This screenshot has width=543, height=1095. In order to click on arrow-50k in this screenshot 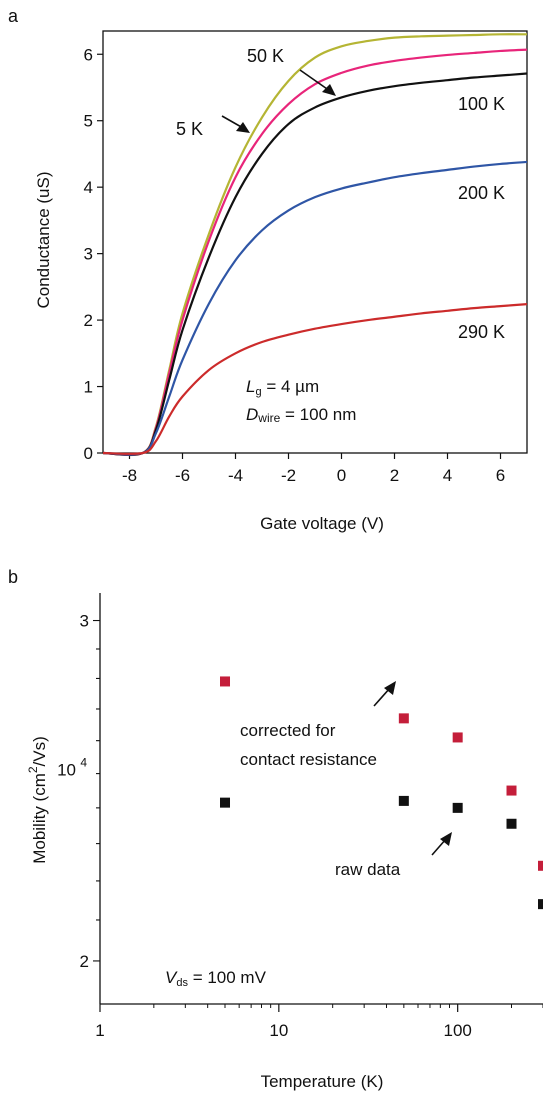, I will do `click(317, 82)`.